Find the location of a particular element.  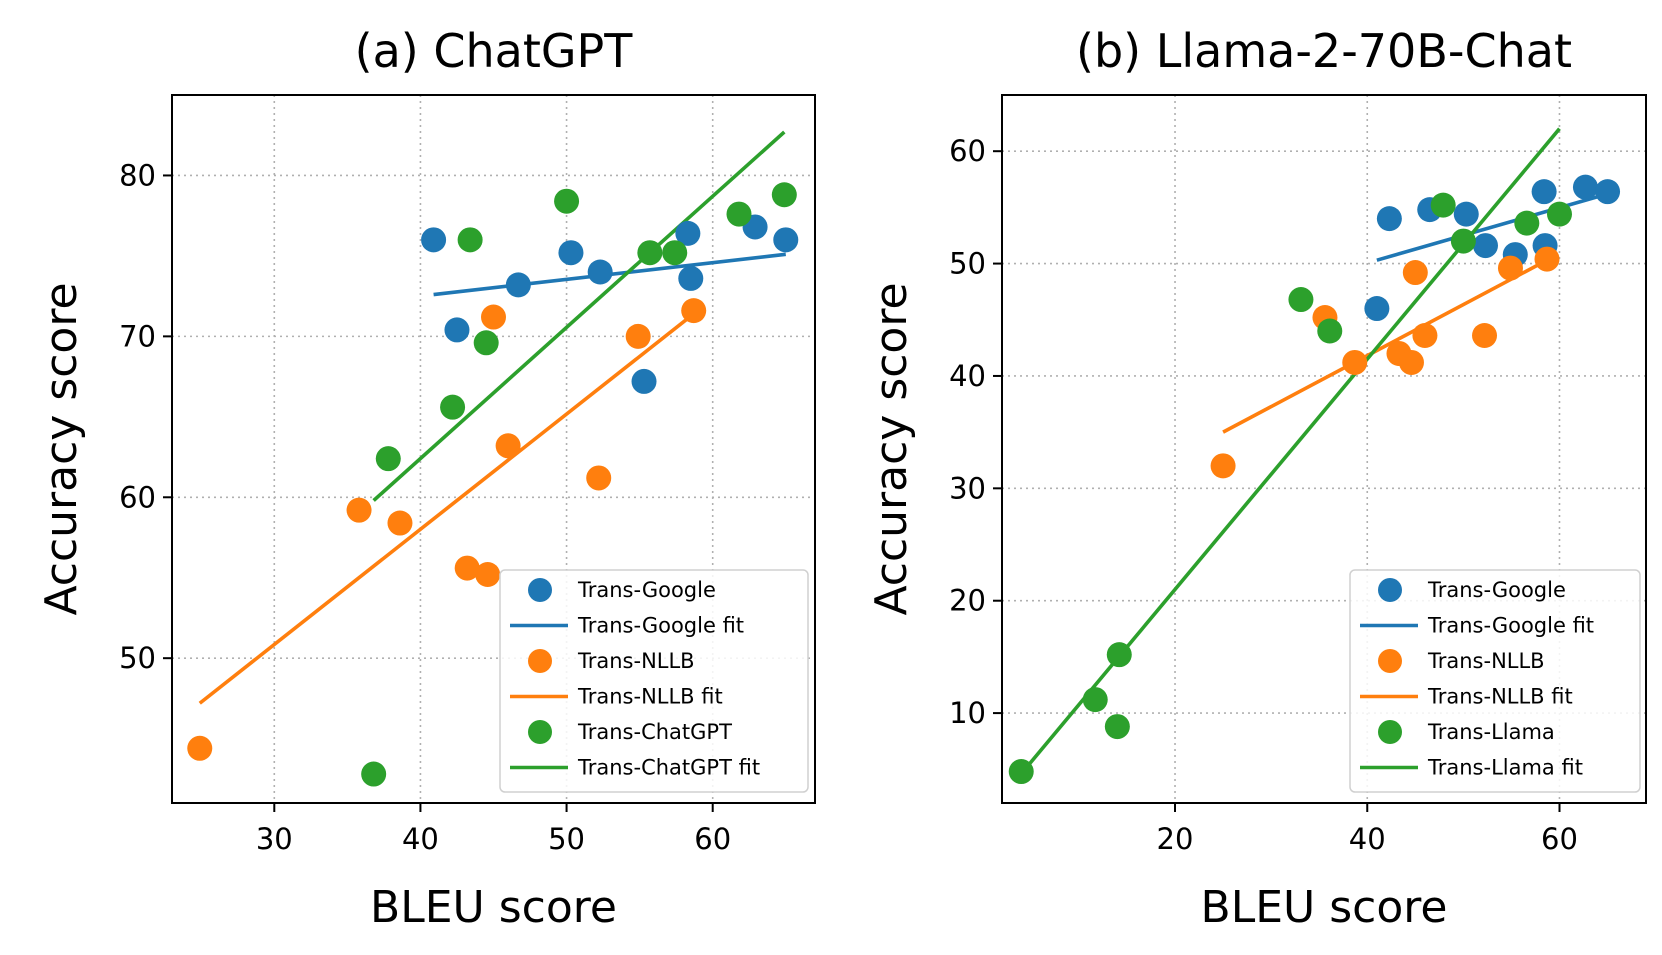

legend-label: Trans-ChatGPT fit is located at coordinates (668, 768).